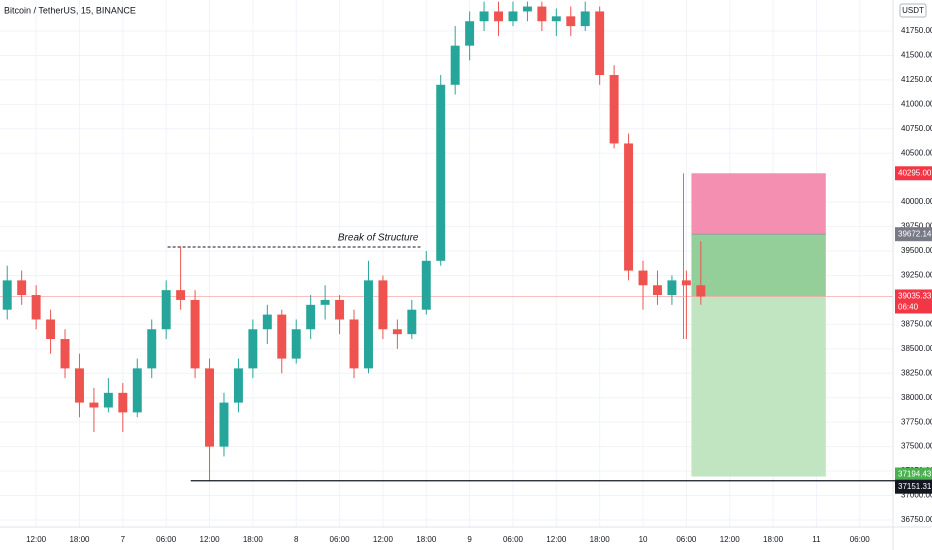 This screenshot has width=932, height=550. I want to click on price-tag-label: 39035.33, so click(915, 296).